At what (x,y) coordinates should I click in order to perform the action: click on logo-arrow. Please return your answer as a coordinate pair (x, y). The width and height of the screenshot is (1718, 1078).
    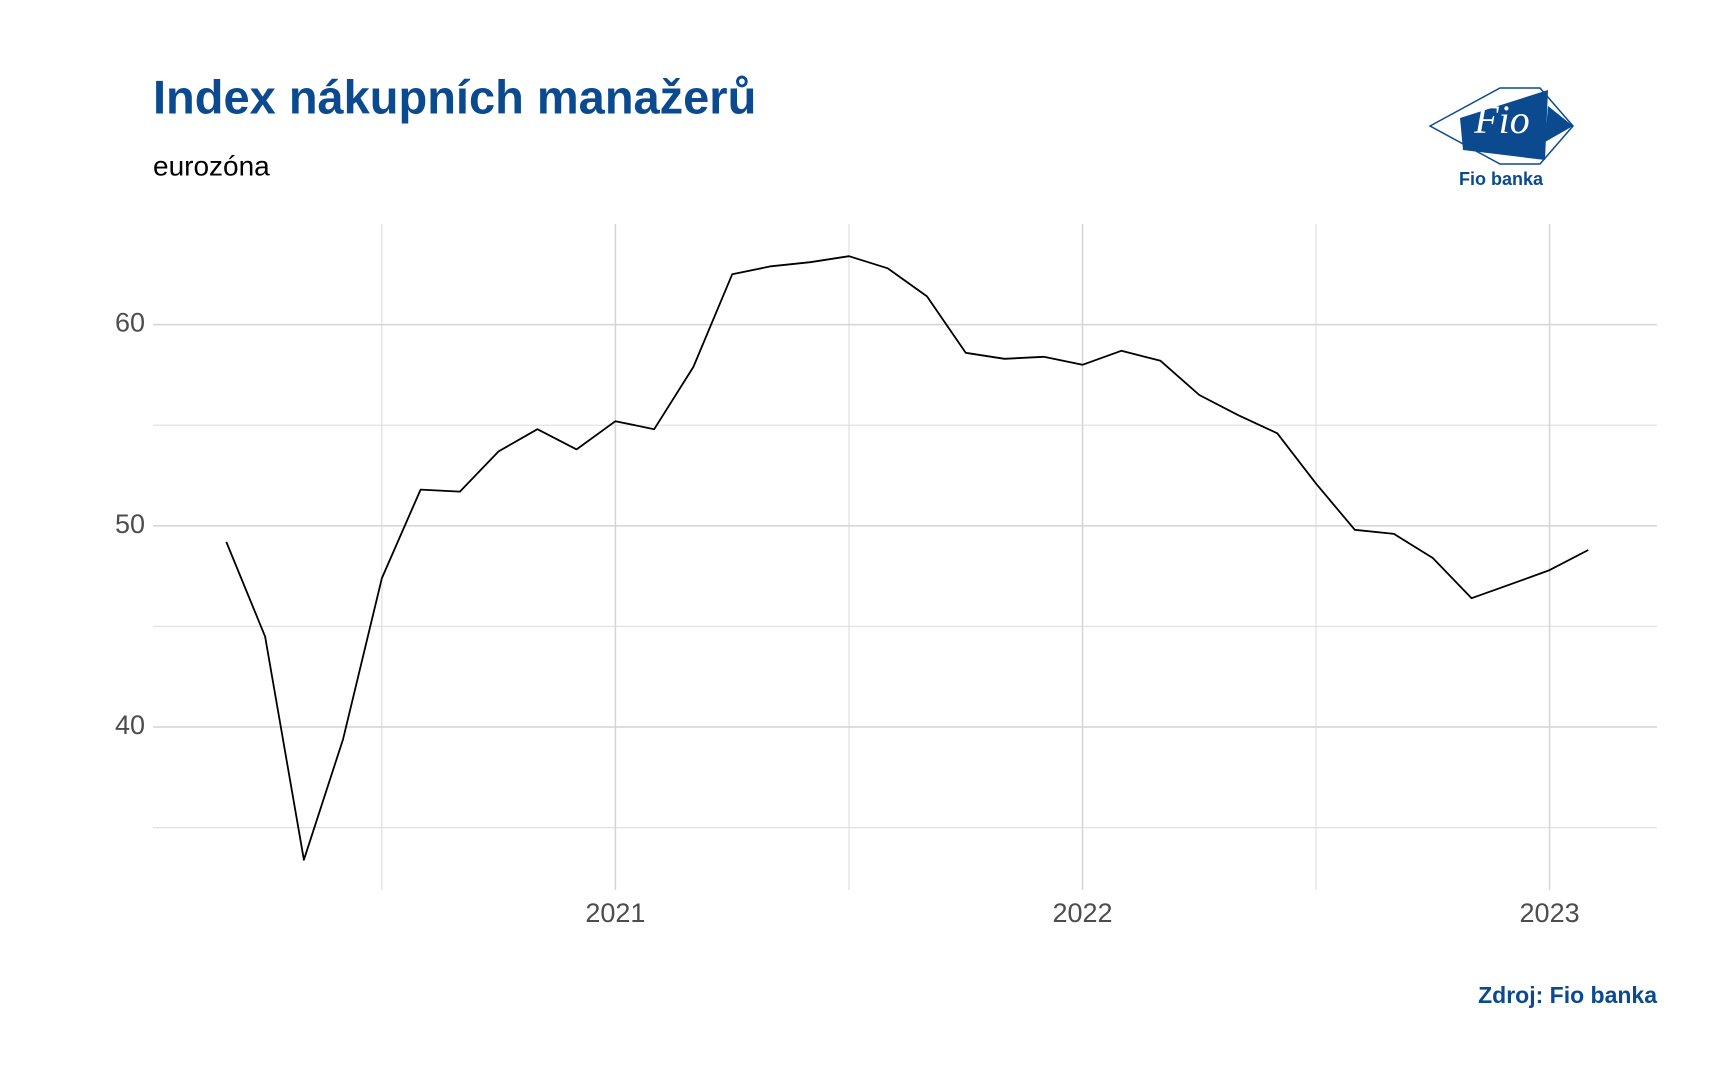
    Looking at the image, I should click on (1559, 124).